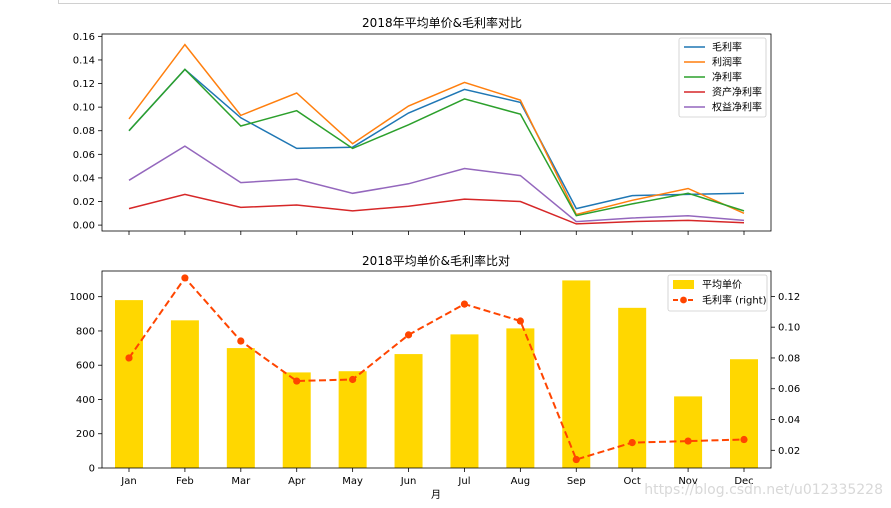  What do you see at coordinates (789, 358) in the screenshot?
I see `right-y-tick-label: 0.08` at bounding box center [789, 358].